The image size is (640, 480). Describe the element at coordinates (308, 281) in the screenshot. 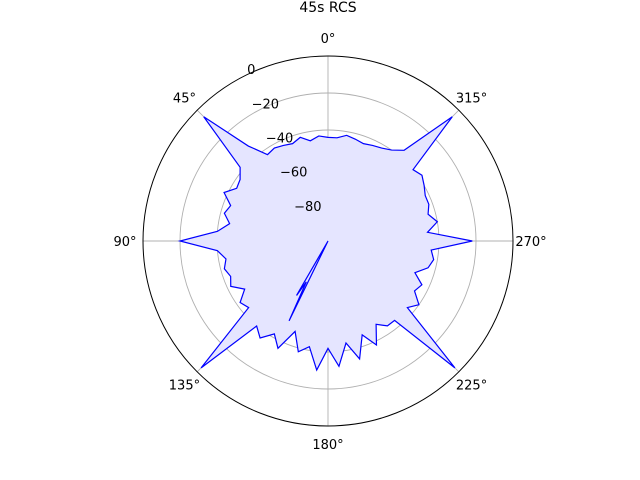

I see `series-line` at that location.